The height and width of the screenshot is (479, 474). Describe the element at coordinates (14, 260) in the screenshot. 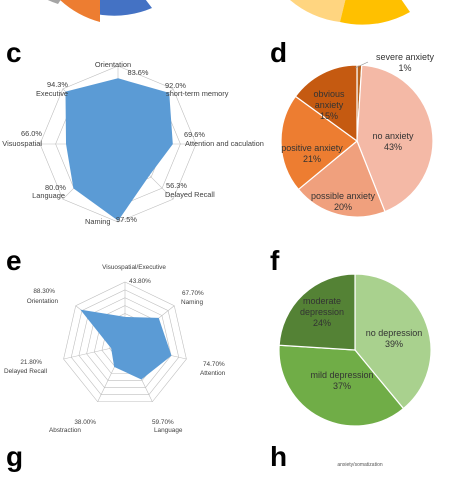

I see `panel-label-e: e` at that location.